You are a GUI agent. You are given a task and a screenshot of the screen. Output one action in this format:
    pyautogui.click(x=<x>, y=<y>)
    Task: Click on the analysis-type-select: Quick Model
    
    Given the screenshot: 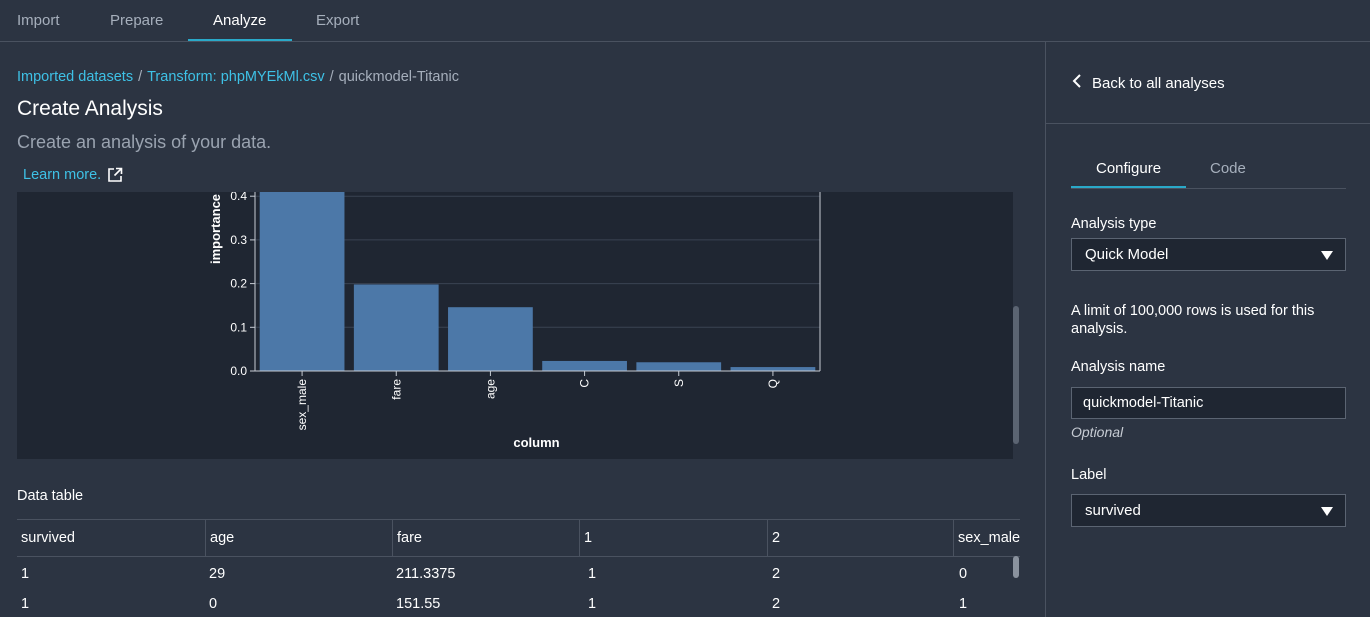 What is the action you would take?
    pyautogui.click(x=1208, y=254)
    